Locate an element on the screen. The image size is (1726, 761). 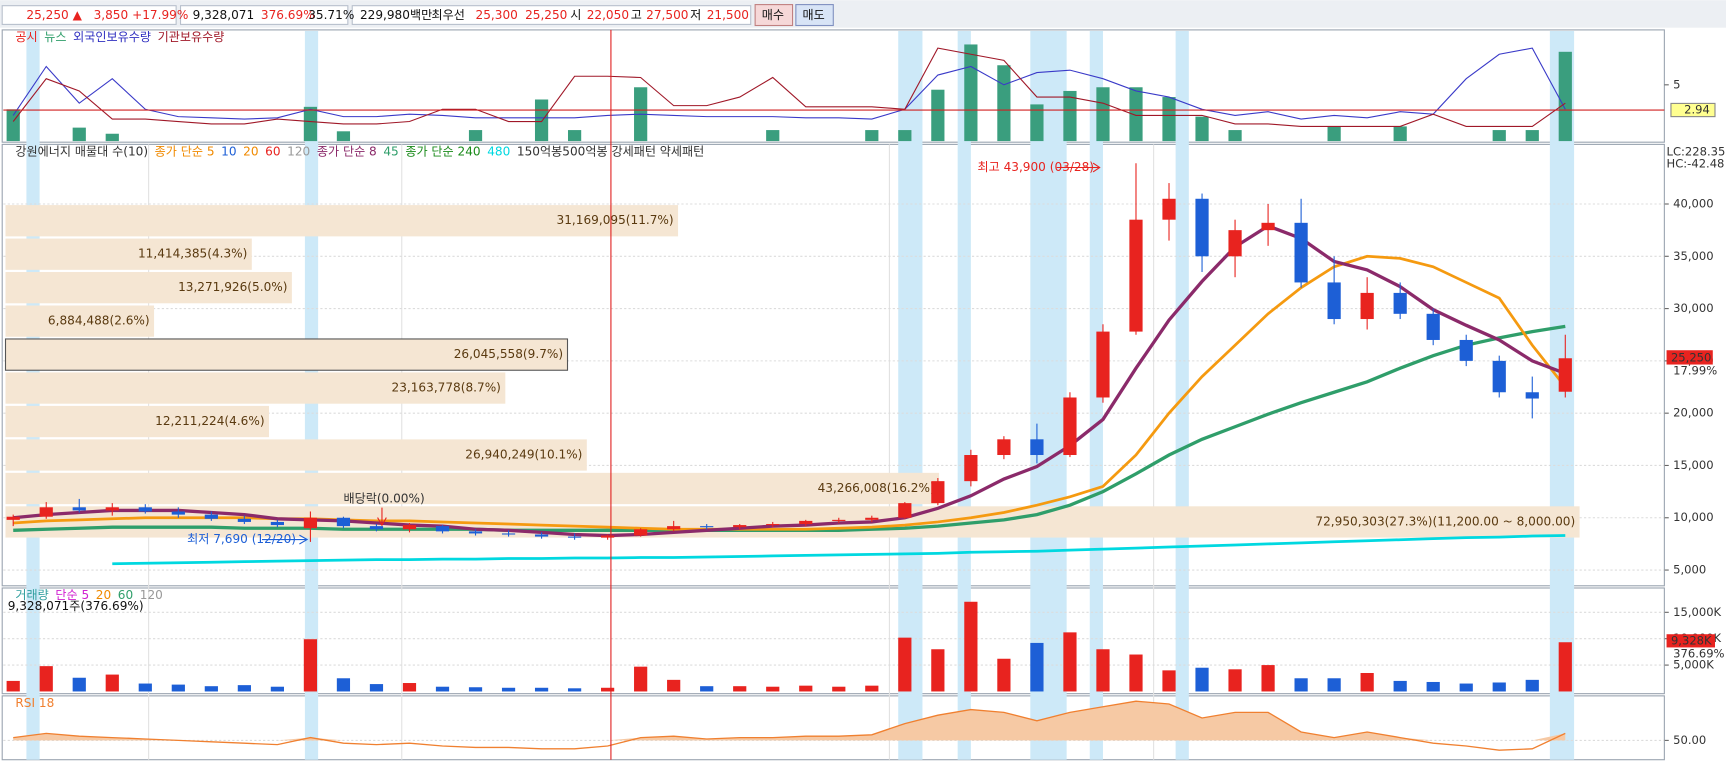
y-tick-label: 20,000 is located at coordinates (1693, 413).